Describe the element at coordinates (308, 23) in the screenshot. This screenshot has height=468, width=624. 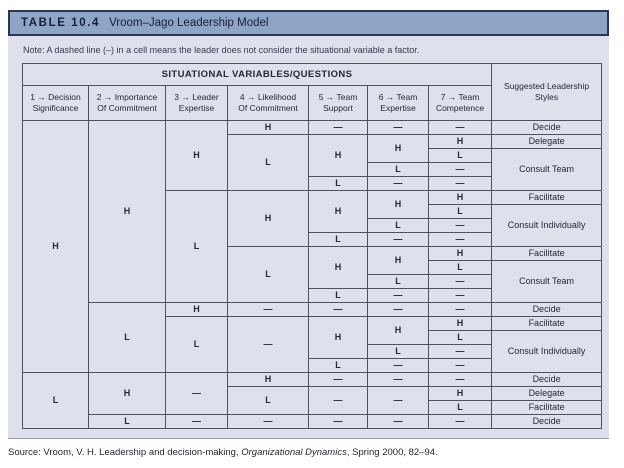
I see `table-header-bar: TABLE 10.4 Vroom–Jago Leadership Model` at that location.